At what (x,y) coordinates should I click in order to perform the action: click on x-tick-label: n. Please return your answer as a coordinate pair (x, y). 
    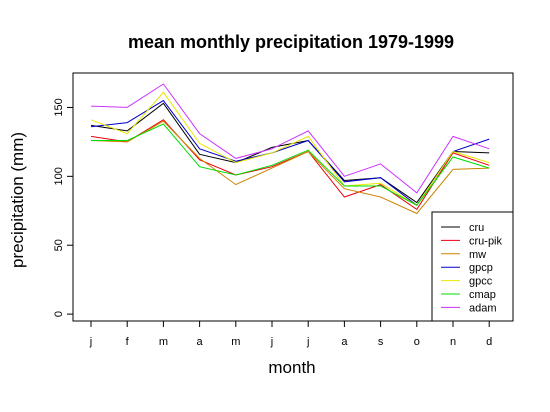
    Looking at the image, I should click on (453, 342).